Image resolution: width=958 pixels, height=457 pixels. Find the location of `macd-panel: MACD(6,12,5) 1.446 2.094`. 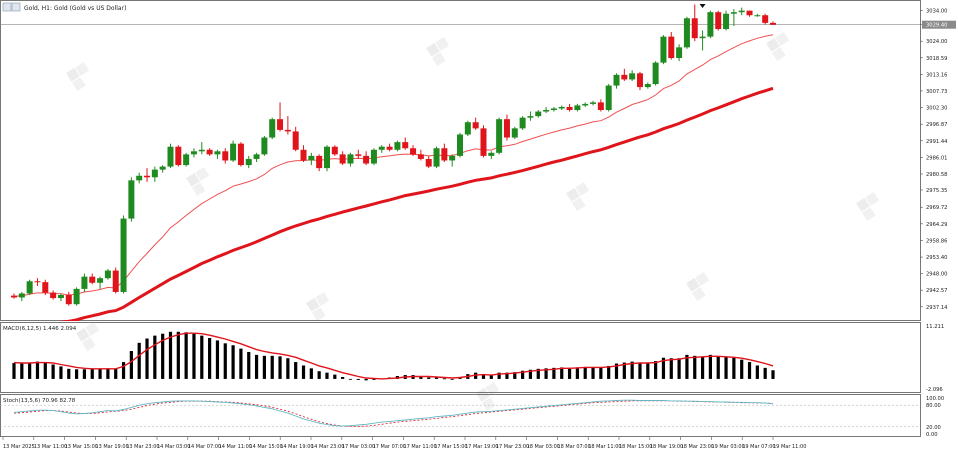

macd-panel: MACD(6,12,5) 1.446 2.094 is located at coordinates (389, 353).